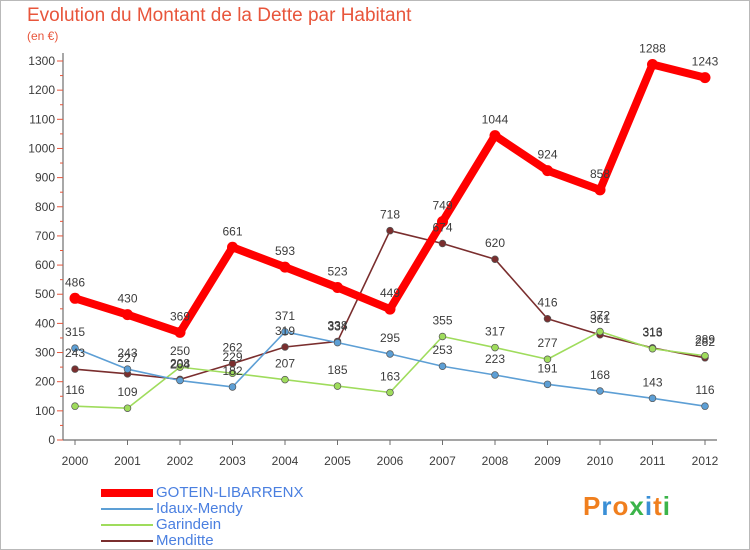 The image size is (750, 550). I want to click on y-tick-label: 500, so click(45, 294).